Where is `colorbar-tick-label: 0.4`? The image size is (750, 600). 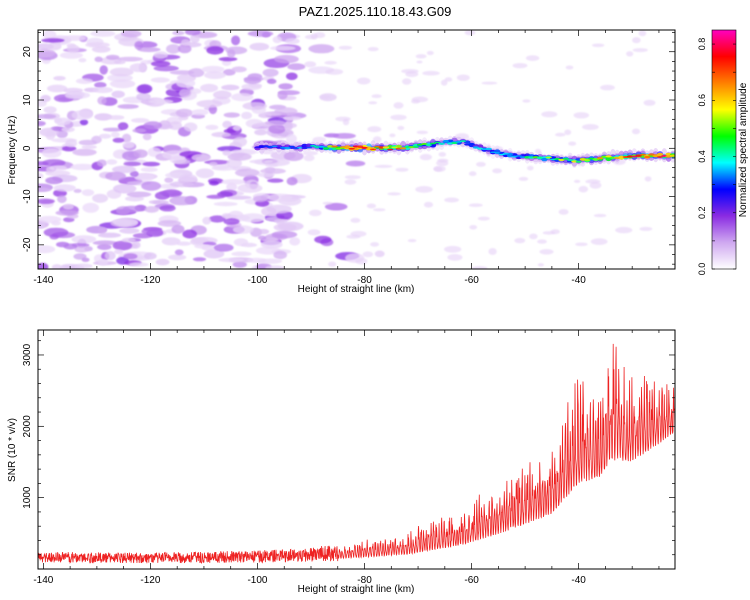 colorbar-tick-label: 0.4 is located at coordinates (702, 156).